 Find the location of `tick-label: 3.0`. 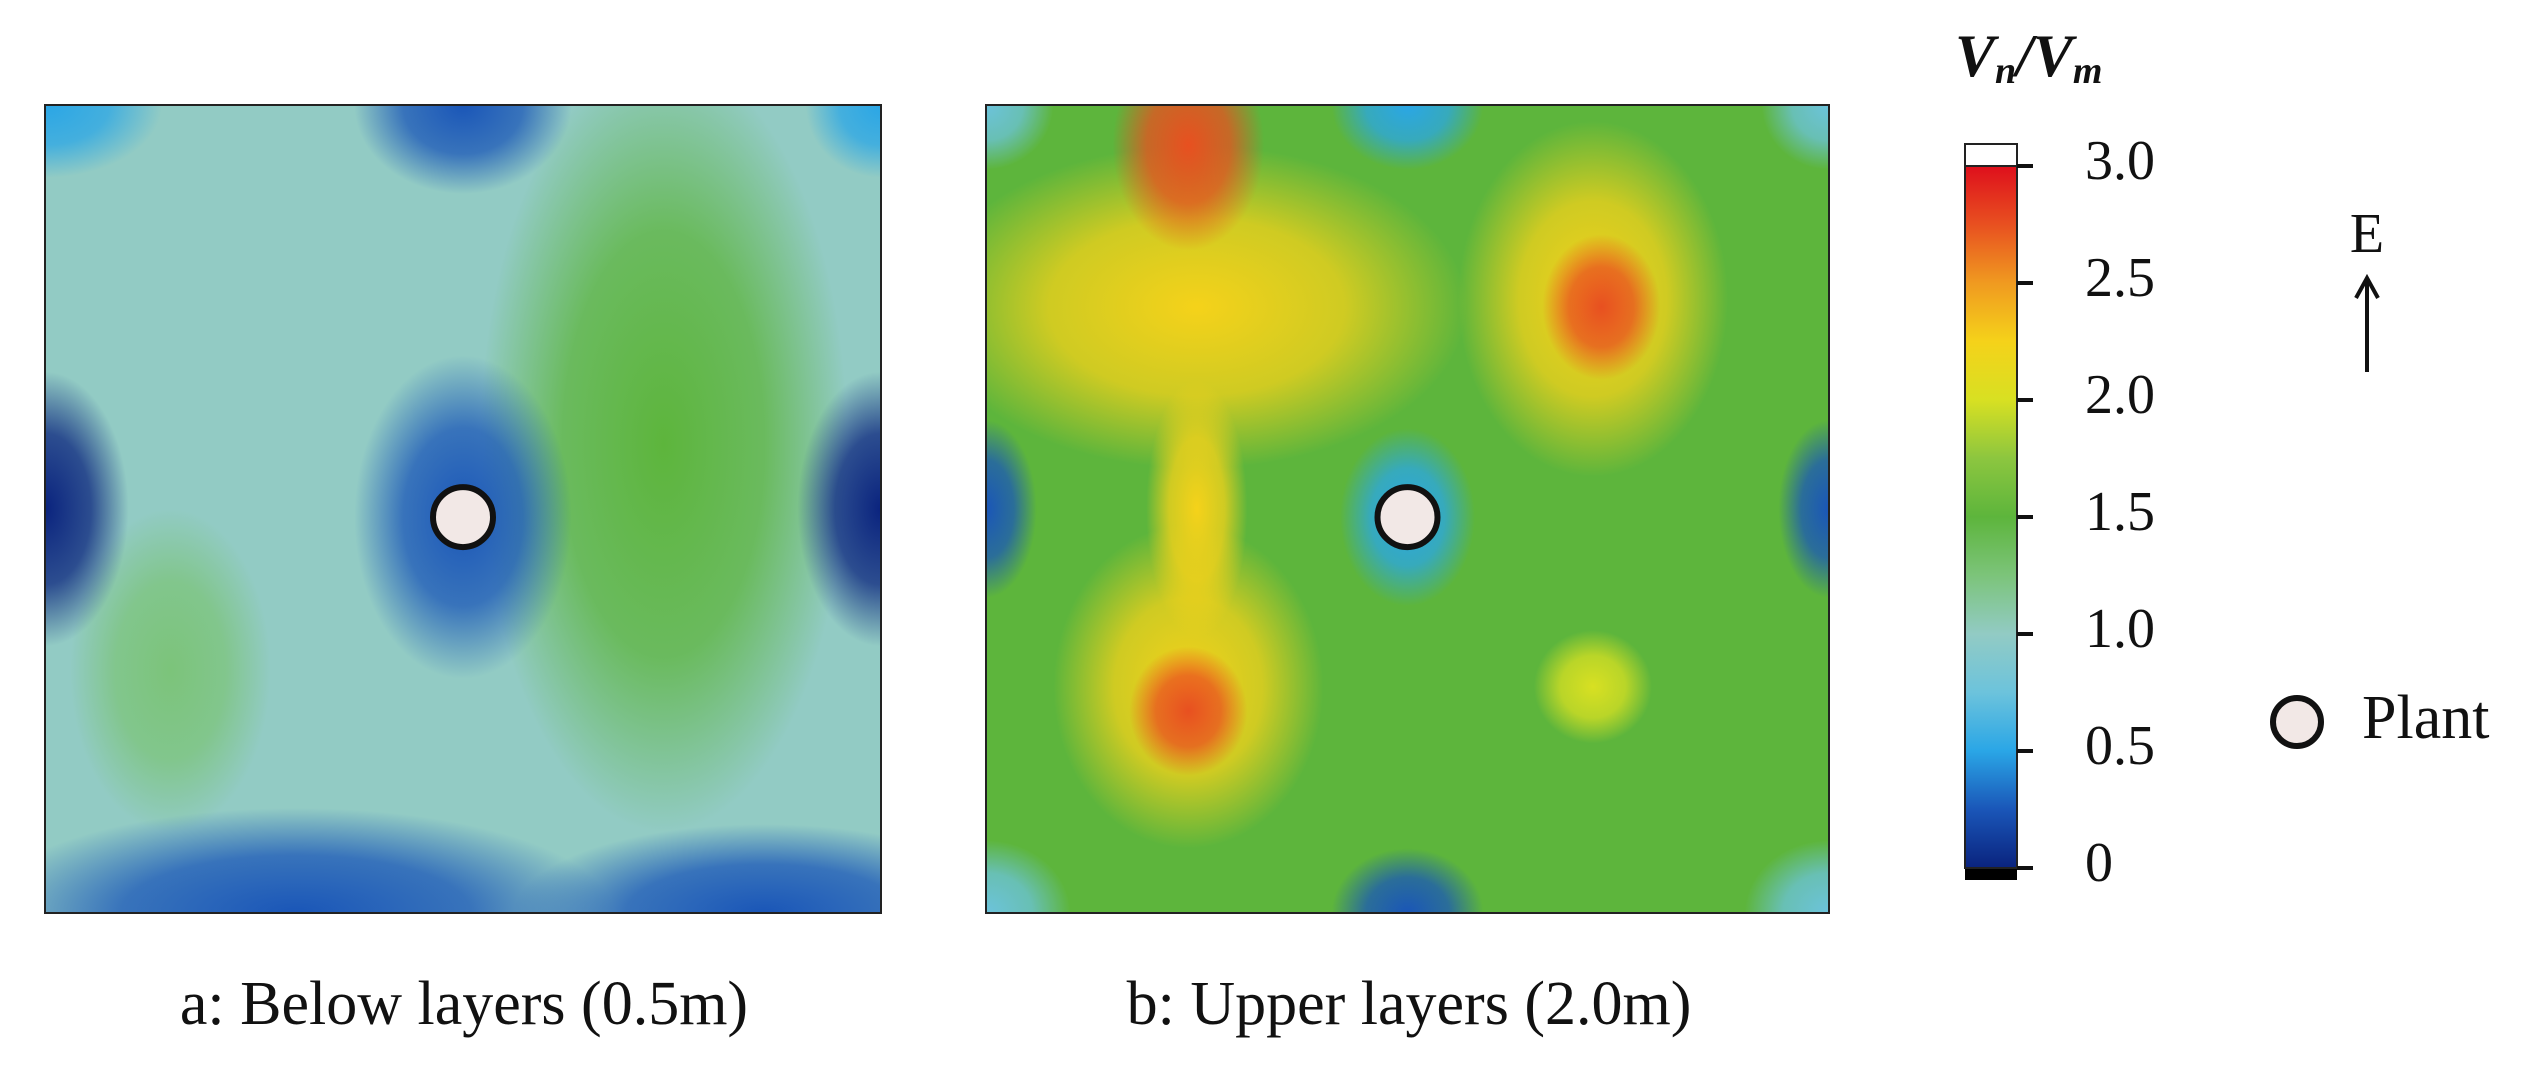

tick-label: 3.0 is located at coordinates (2120, 161).